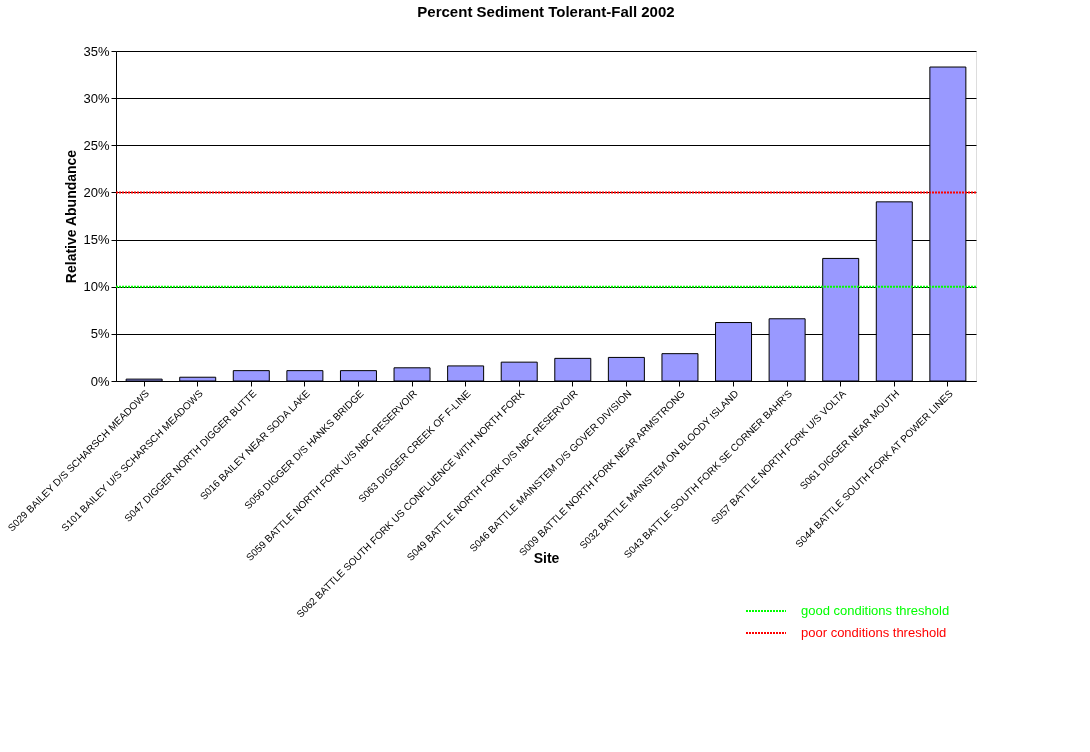 The image size is (1090, 752). I want to click on y-axis-title: Relative Abundance, so click(71, 216).